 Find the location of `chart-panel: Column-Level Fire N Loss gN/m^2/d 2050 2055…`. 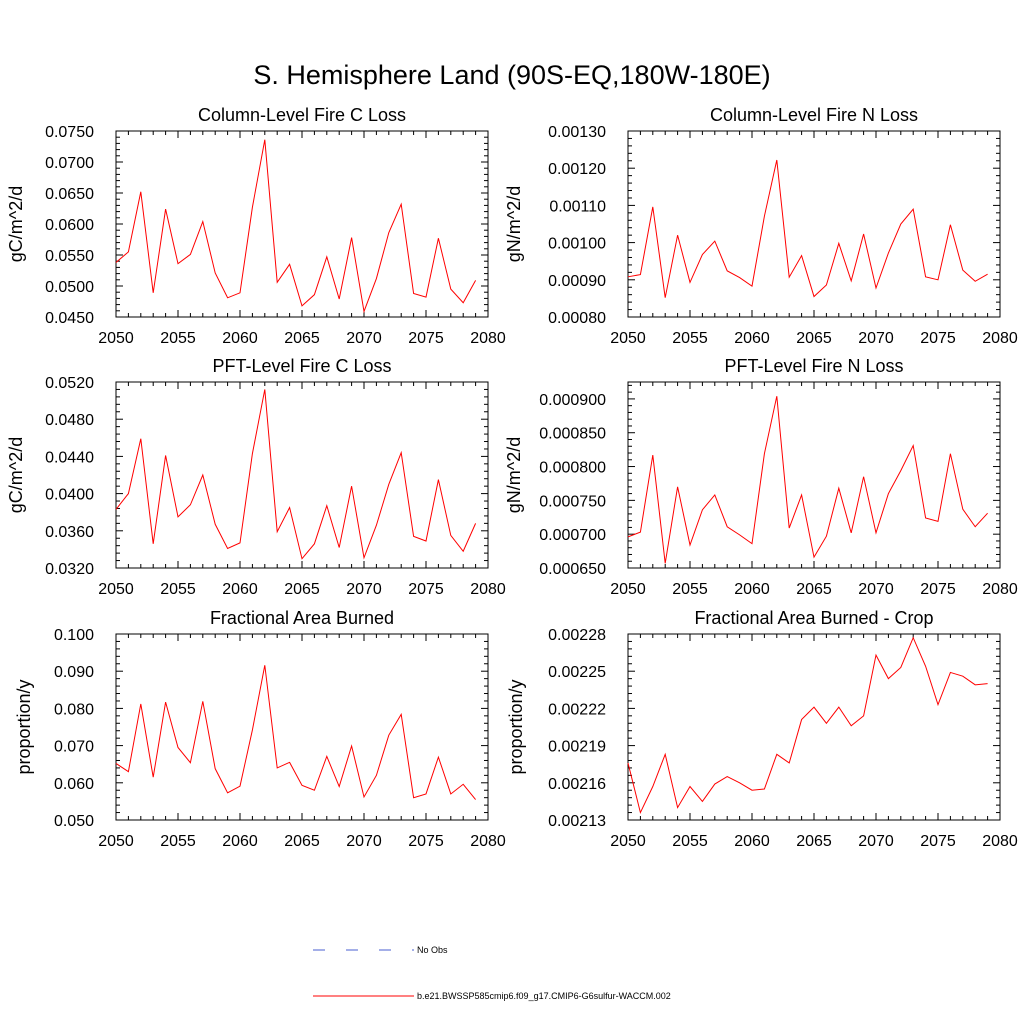

chart-panel: Column-Level Fire N Loss gN/m^2/d 2050 2055… is located at coordinates (761, 226).